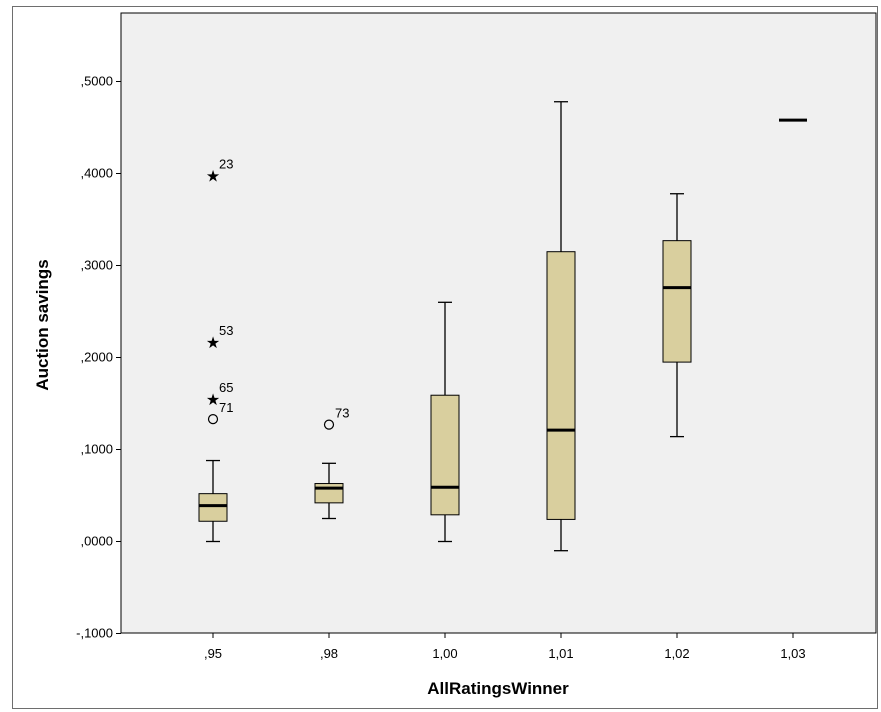  Describe the element at coordinates (505, 647) in the screenshot. I see `x-axis: ,95 ,98 1,00 1,01 1,02 1,03` at that location.